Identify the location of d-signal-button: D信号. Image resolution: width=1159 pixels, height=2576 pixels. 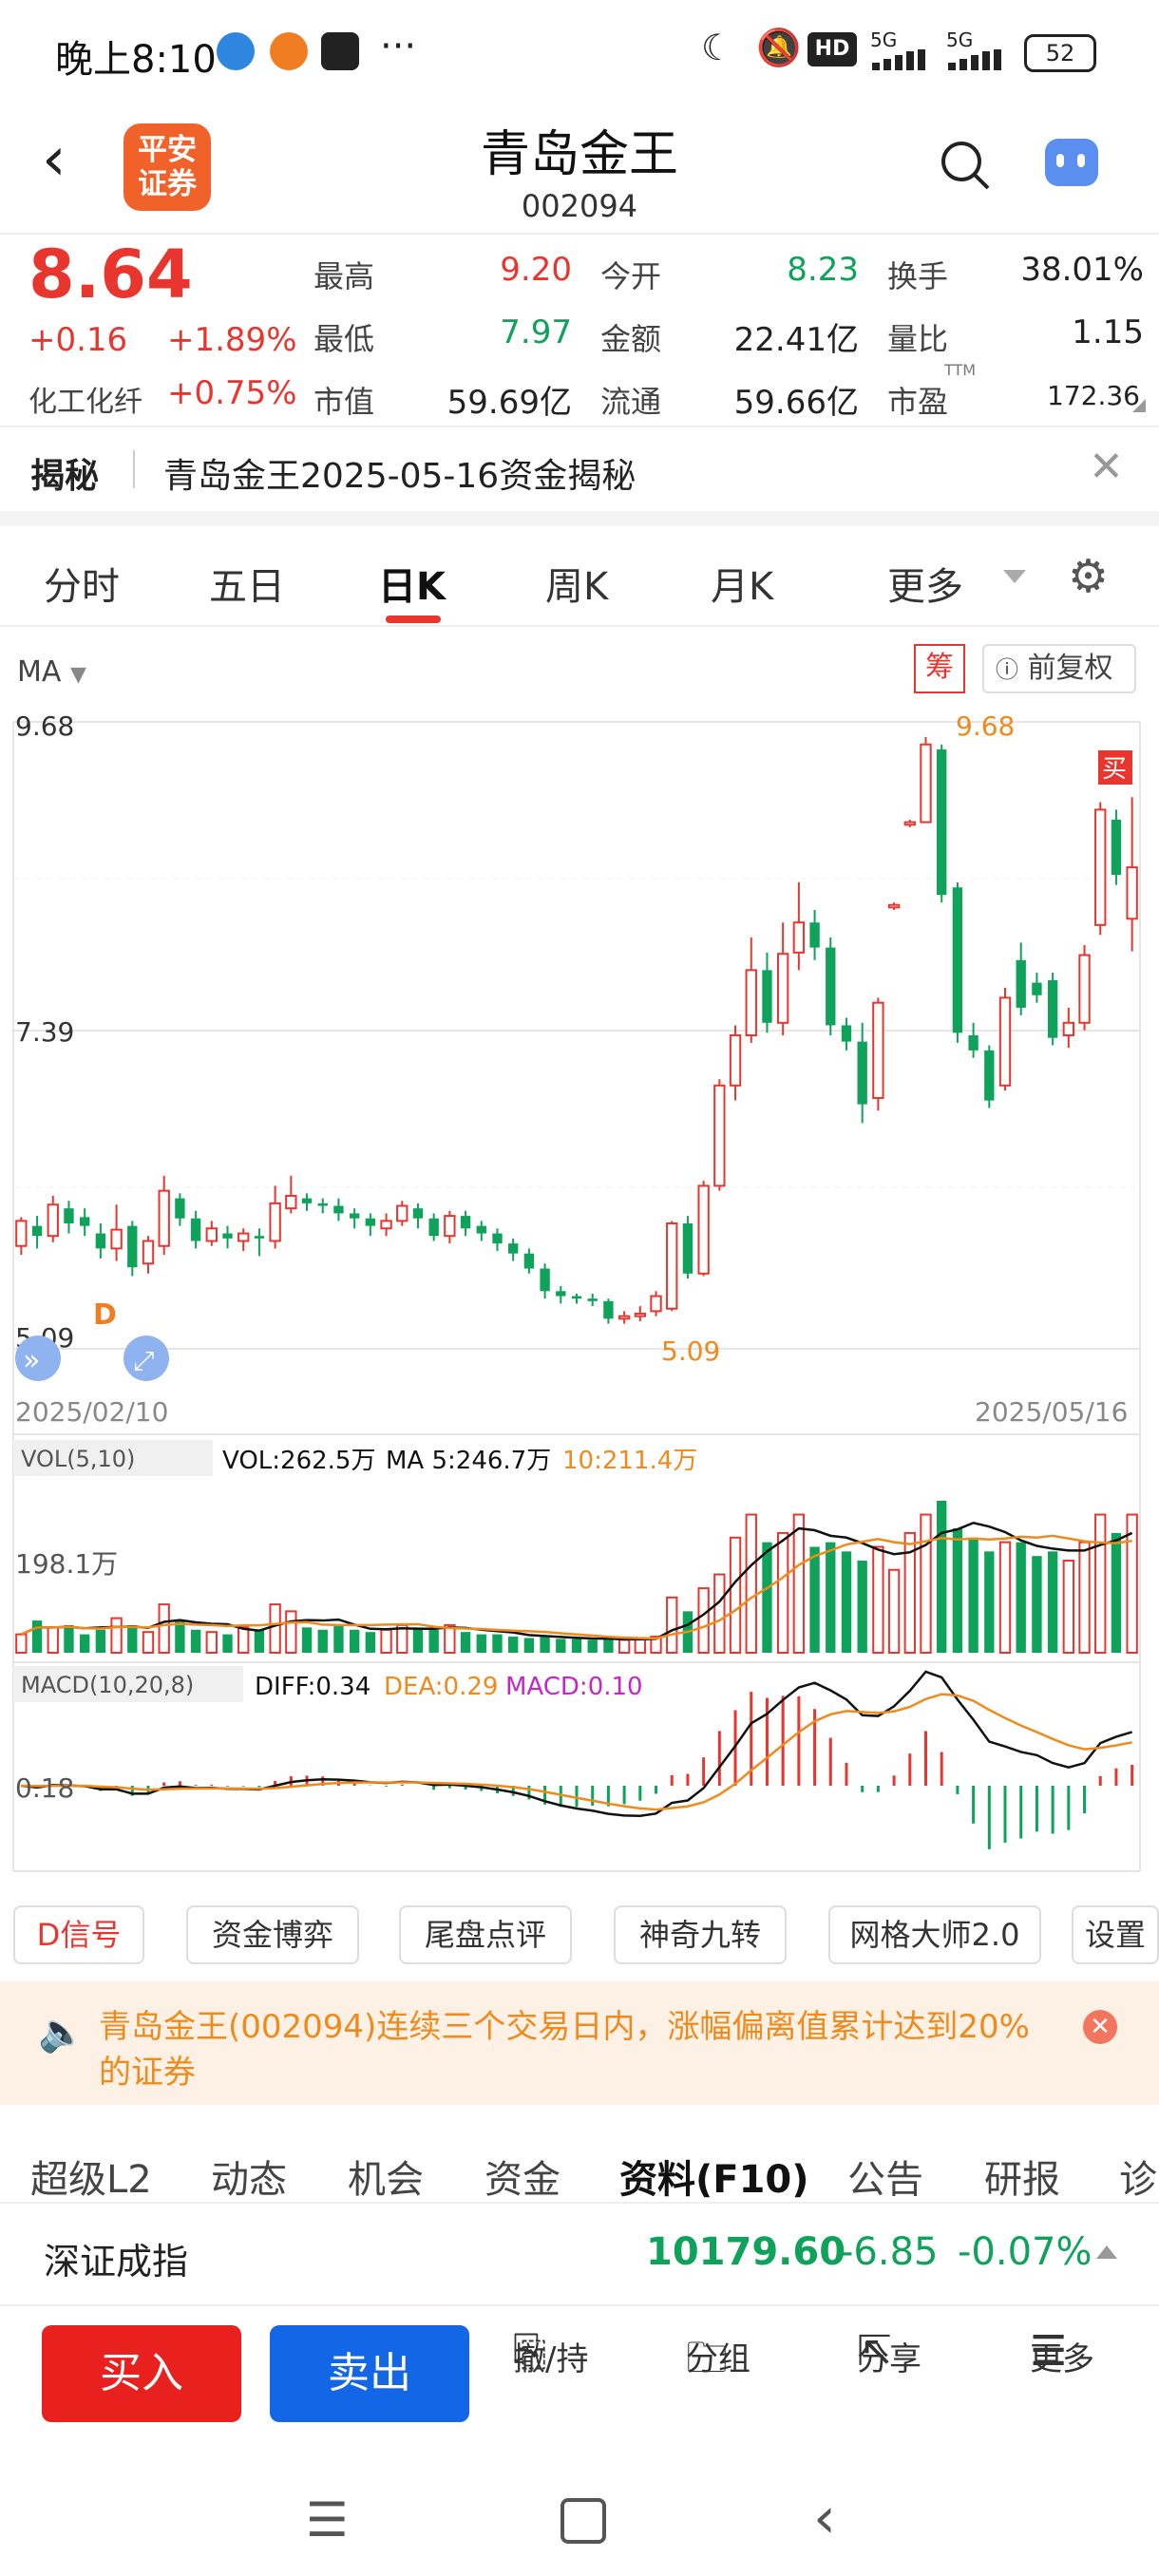
(78, 1934).